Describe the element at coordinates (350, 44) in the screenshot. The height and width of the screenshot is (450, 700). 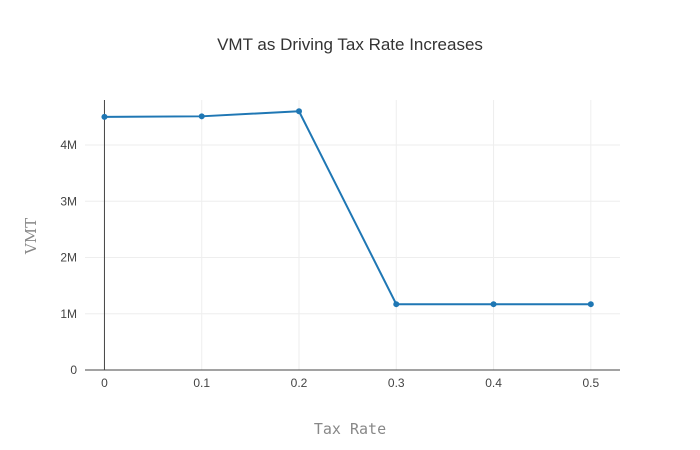
I see `chart-title: VMT as Driving Tax Rate Increases` at that location.